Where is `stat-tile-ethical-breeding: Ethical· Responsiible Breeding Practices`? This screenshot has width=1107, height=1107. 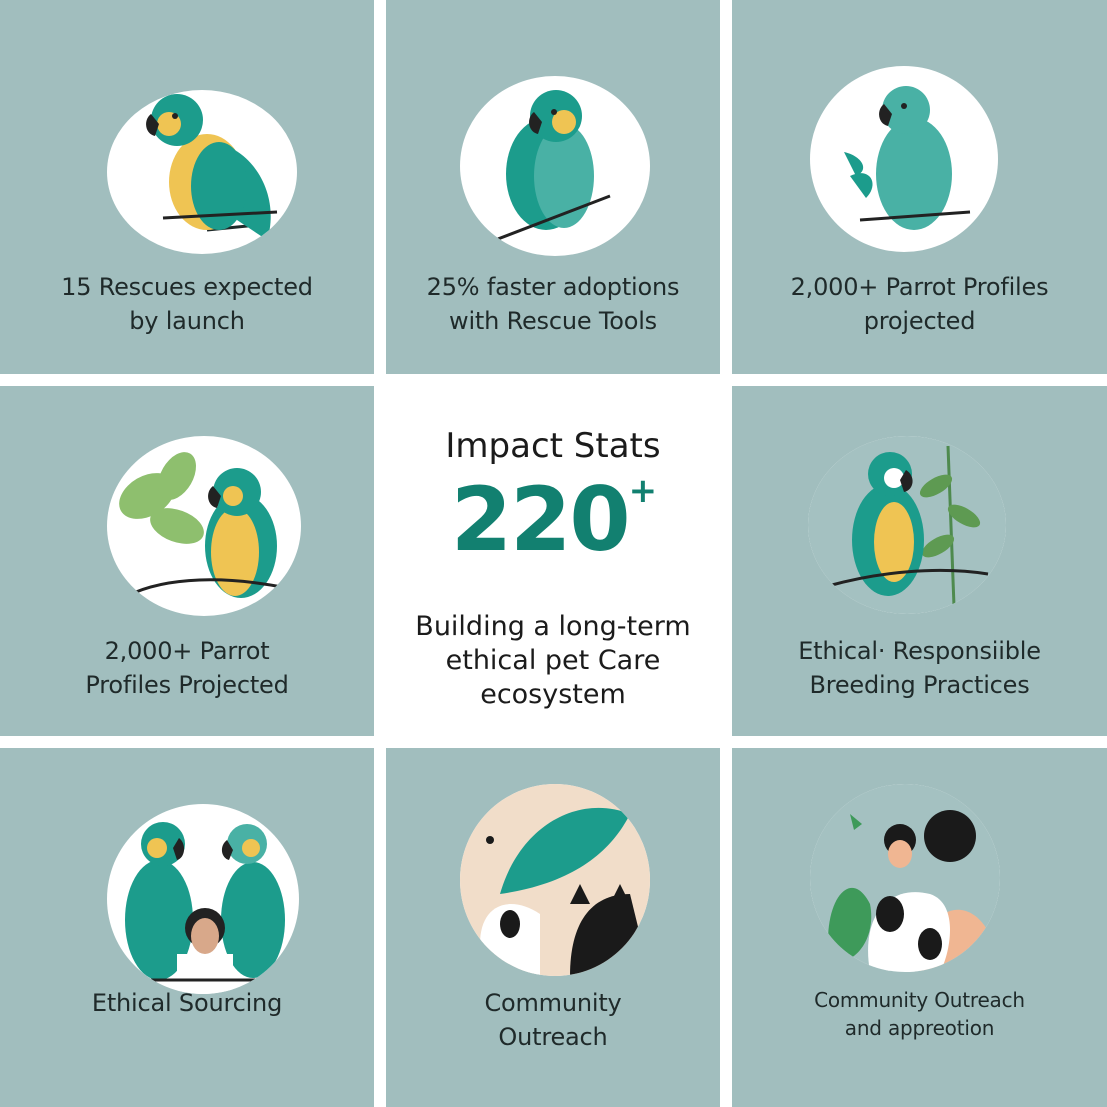
stat-tile-ethical-breeding: Ethical· Responsiible Breeding Practices is located at coordinates (919, 561).